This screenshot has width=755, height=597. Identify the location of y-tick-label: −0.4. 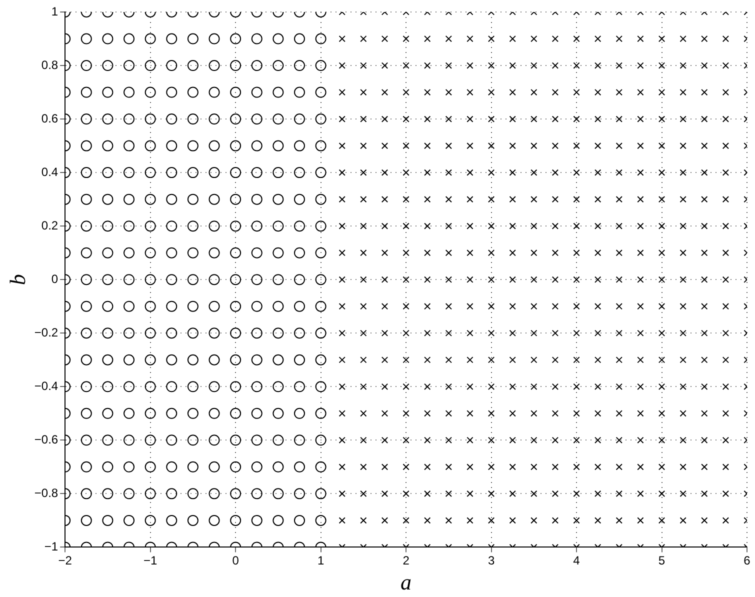
(46, 385).